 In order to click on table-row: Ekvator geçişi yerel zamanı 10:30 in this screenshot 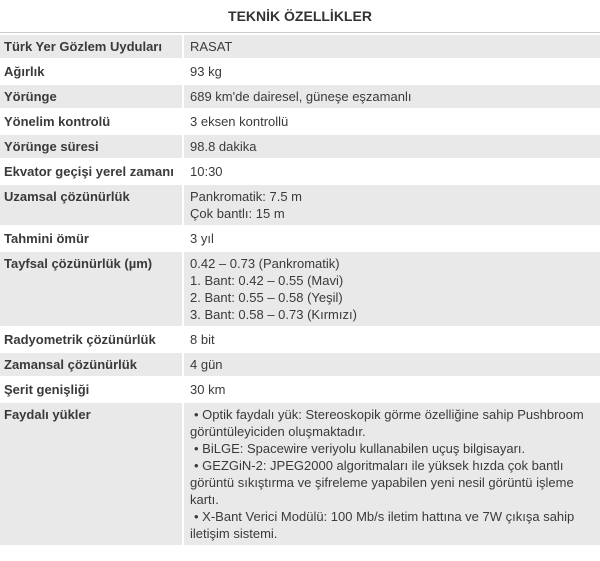, I will do `click(300, 171)`.